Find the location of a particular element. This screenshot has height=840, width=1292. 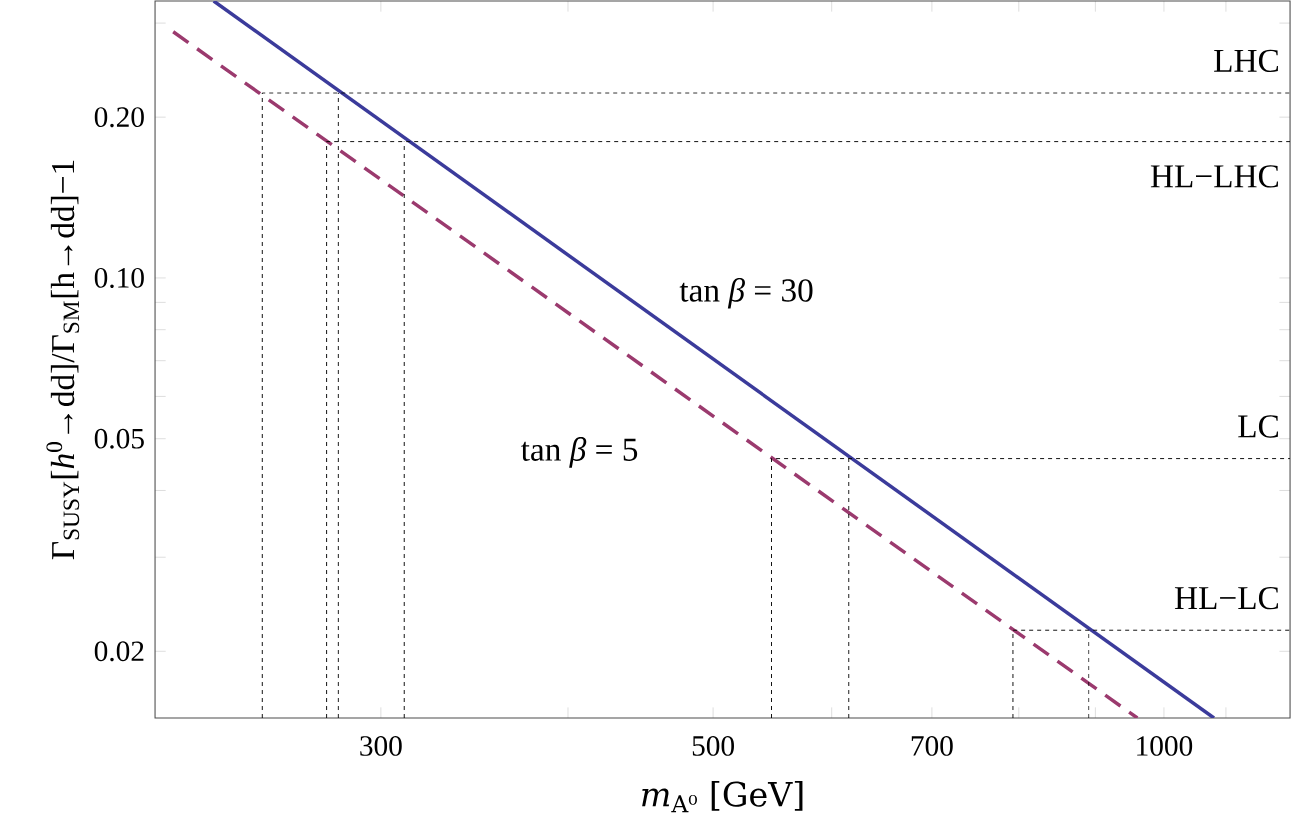

x-axis-title: m$_{A⁰}$ [GeV] is located at coordinates (722, 797).